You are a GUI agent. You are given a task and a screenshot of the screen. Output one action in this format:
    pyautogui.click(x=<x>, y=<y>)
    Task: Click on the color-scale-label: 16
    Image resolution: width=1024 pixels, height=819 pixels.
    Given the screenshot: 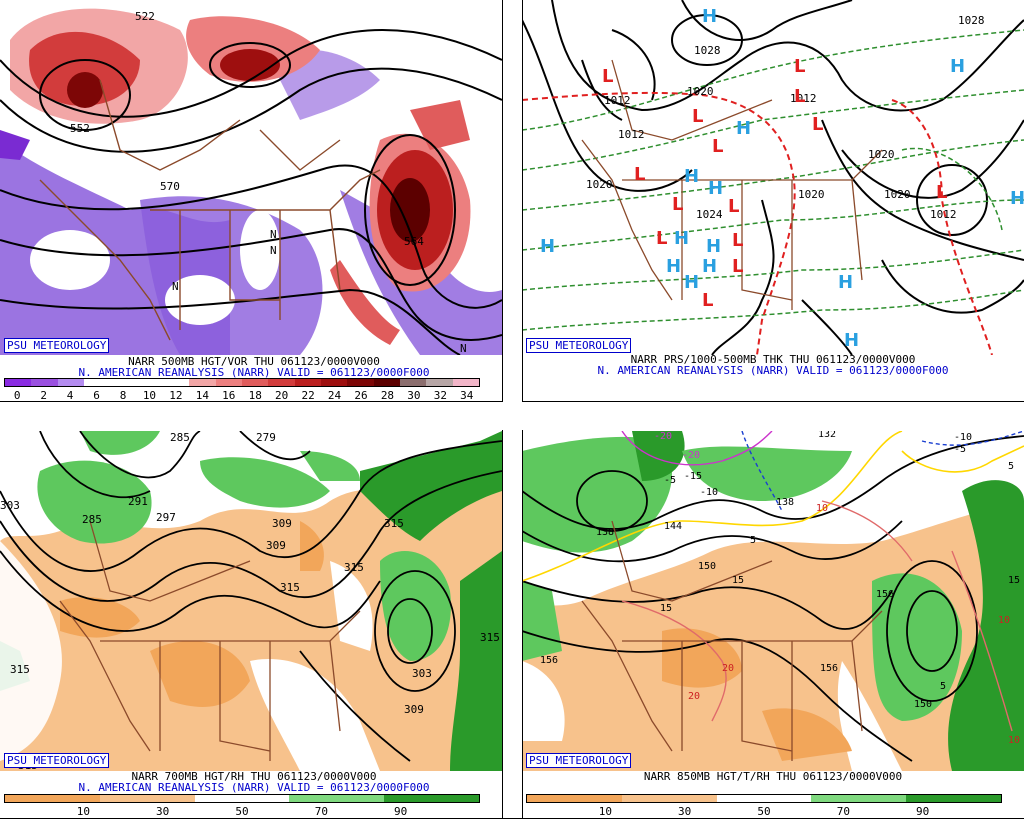 What is the action you would take?
    pyautogui.click(x=229, y=395)
    